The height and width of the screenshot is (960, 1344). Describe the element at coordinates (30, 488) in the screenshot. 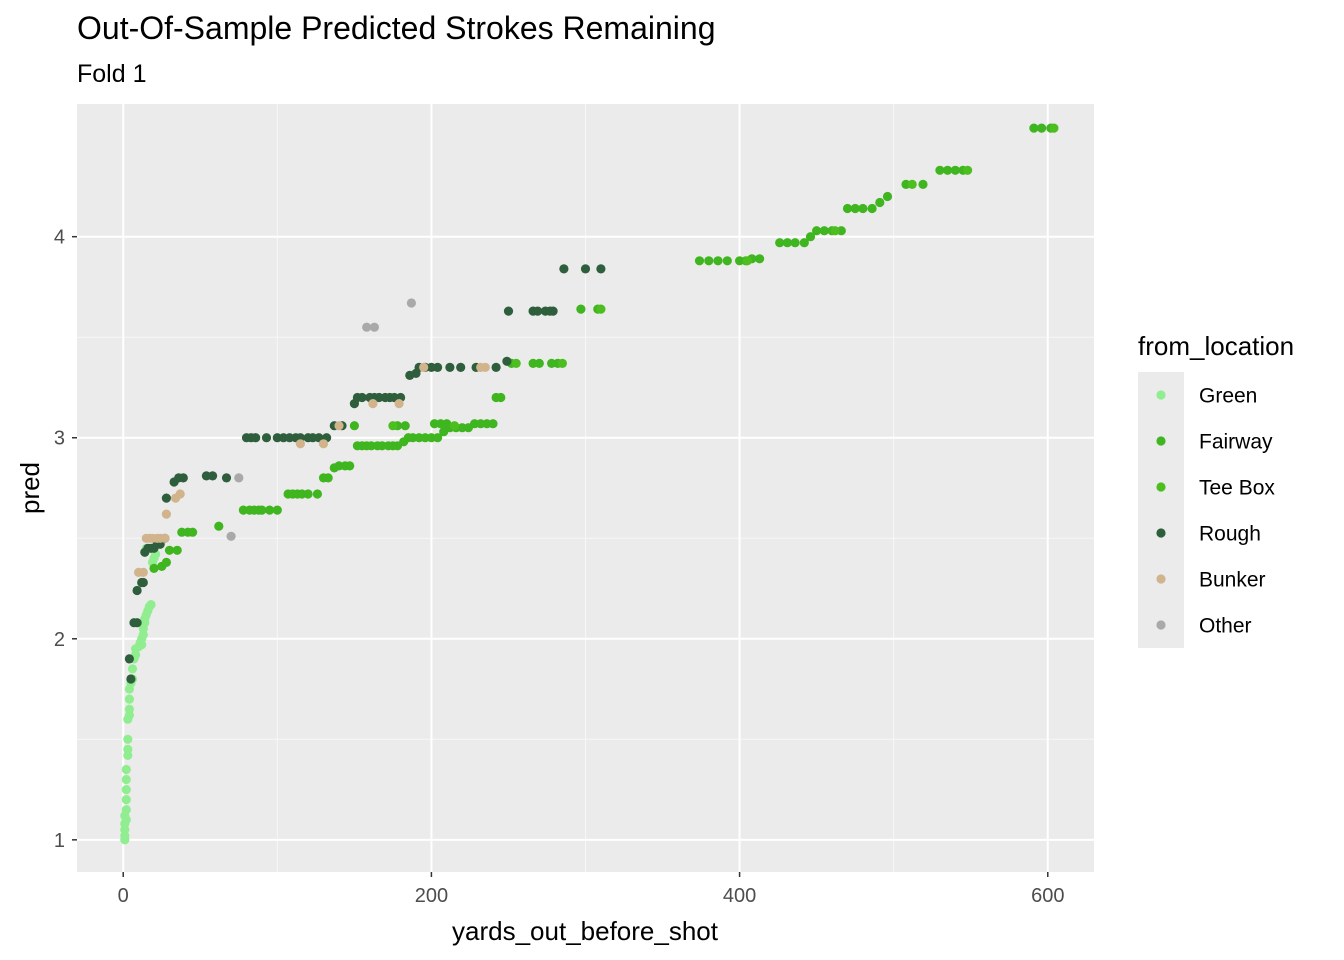

I see `y-axis-title: pred` at that location.